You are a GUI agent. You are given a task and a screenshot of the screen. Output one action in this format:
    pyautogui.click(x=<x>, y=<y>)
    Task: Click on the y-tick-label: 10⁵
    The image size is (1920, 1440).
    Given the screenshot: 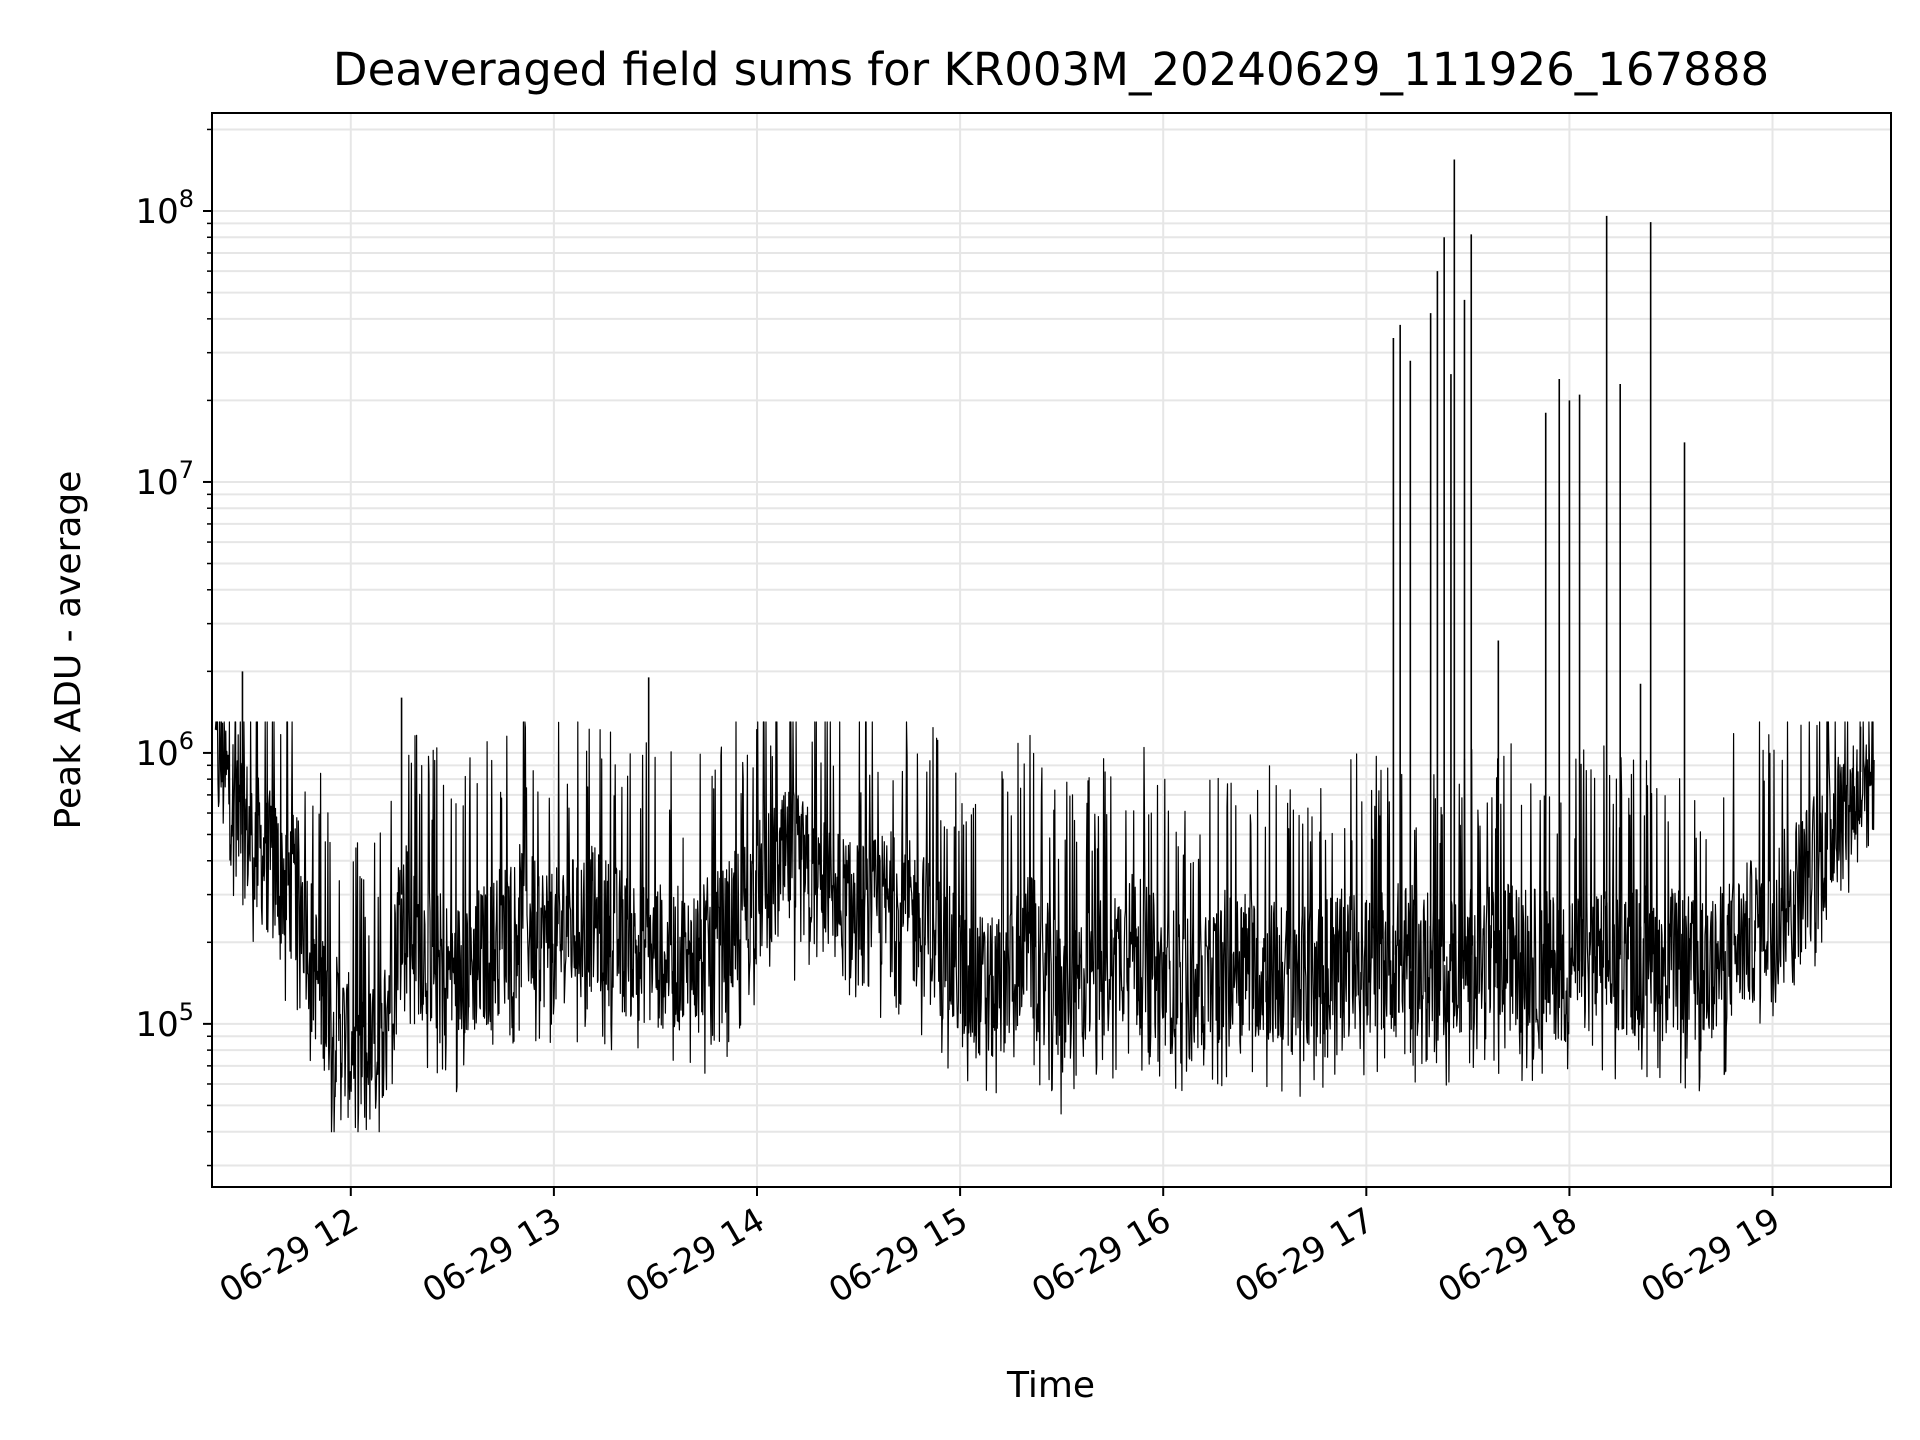 What is the action you would take?
    pyautogui.click(x=164, y=1021)
    